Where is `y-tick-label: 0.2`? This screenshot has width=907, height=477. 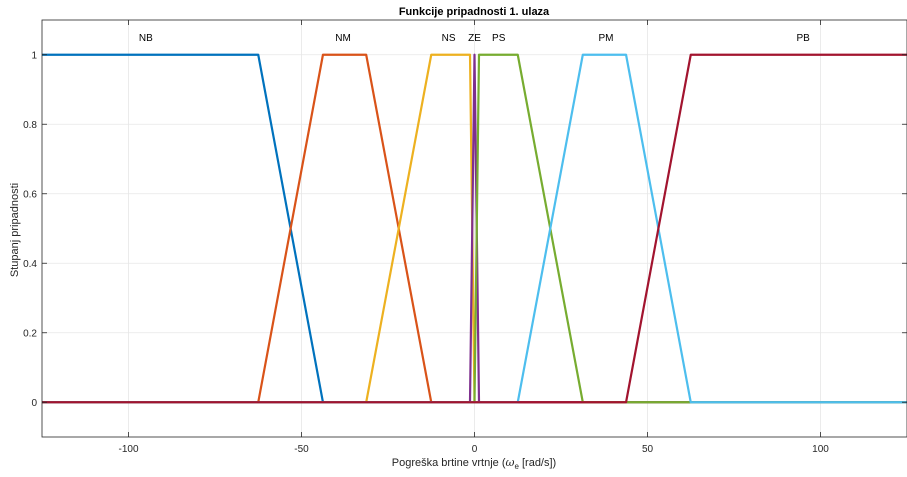
y-tick-label: 0.2 is located at coordinates (30, 333).